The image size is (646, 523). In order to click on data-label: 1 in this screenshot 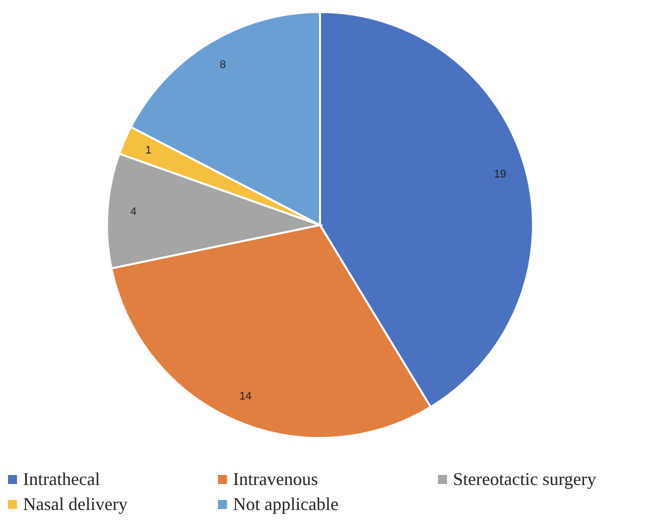, I will do `click(148, 150)`.